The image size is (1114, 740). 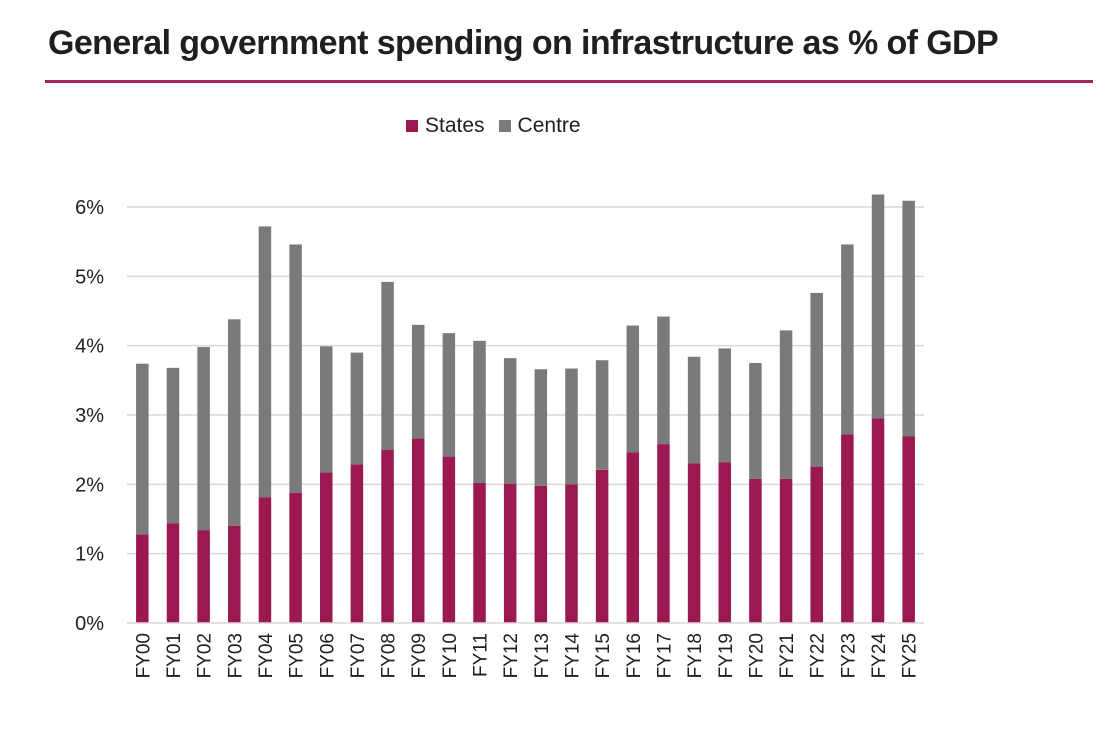 What do you see at coordinates (234, 574) in the screenshot?
I see `bar-states-fy03` at bounding box center [234, 574].